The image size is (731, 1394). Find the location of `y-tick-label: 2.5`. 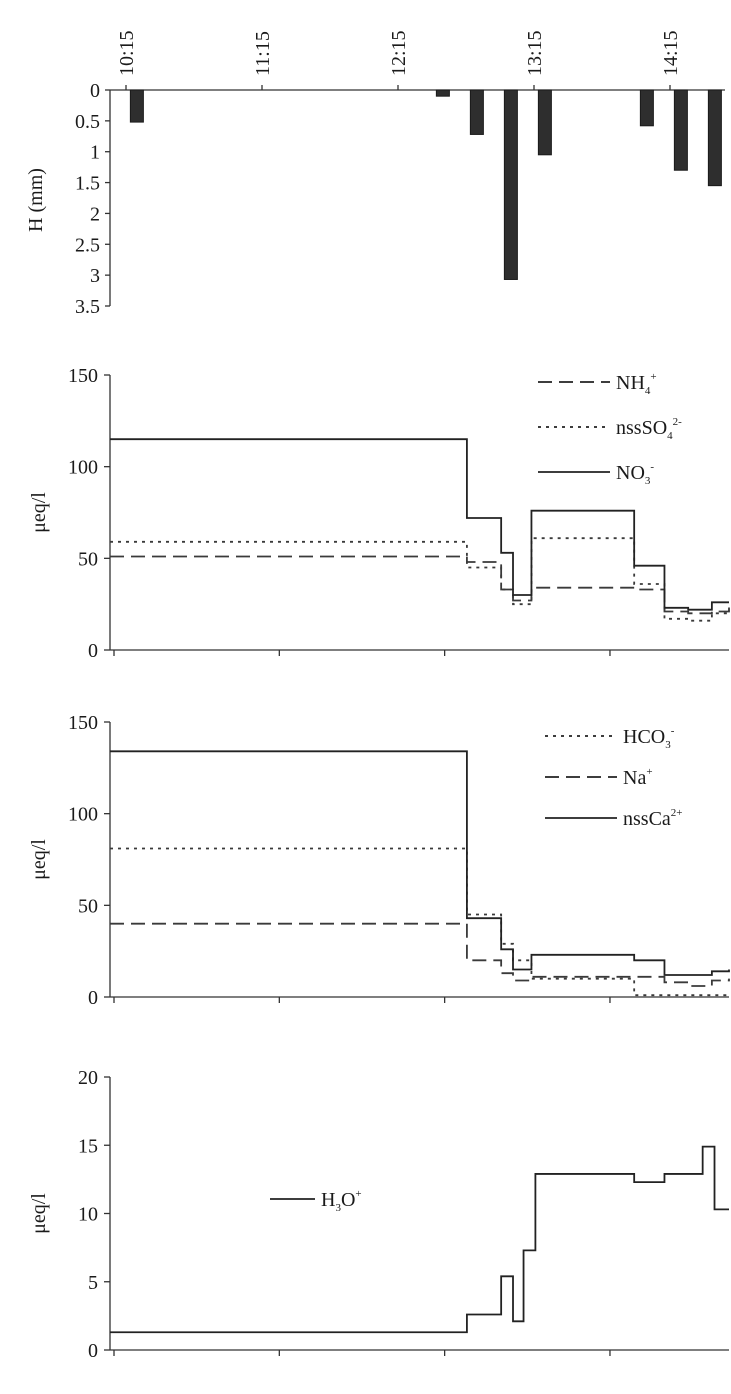

y-tick-label: 2.5 is located at coordinates (87, 245).